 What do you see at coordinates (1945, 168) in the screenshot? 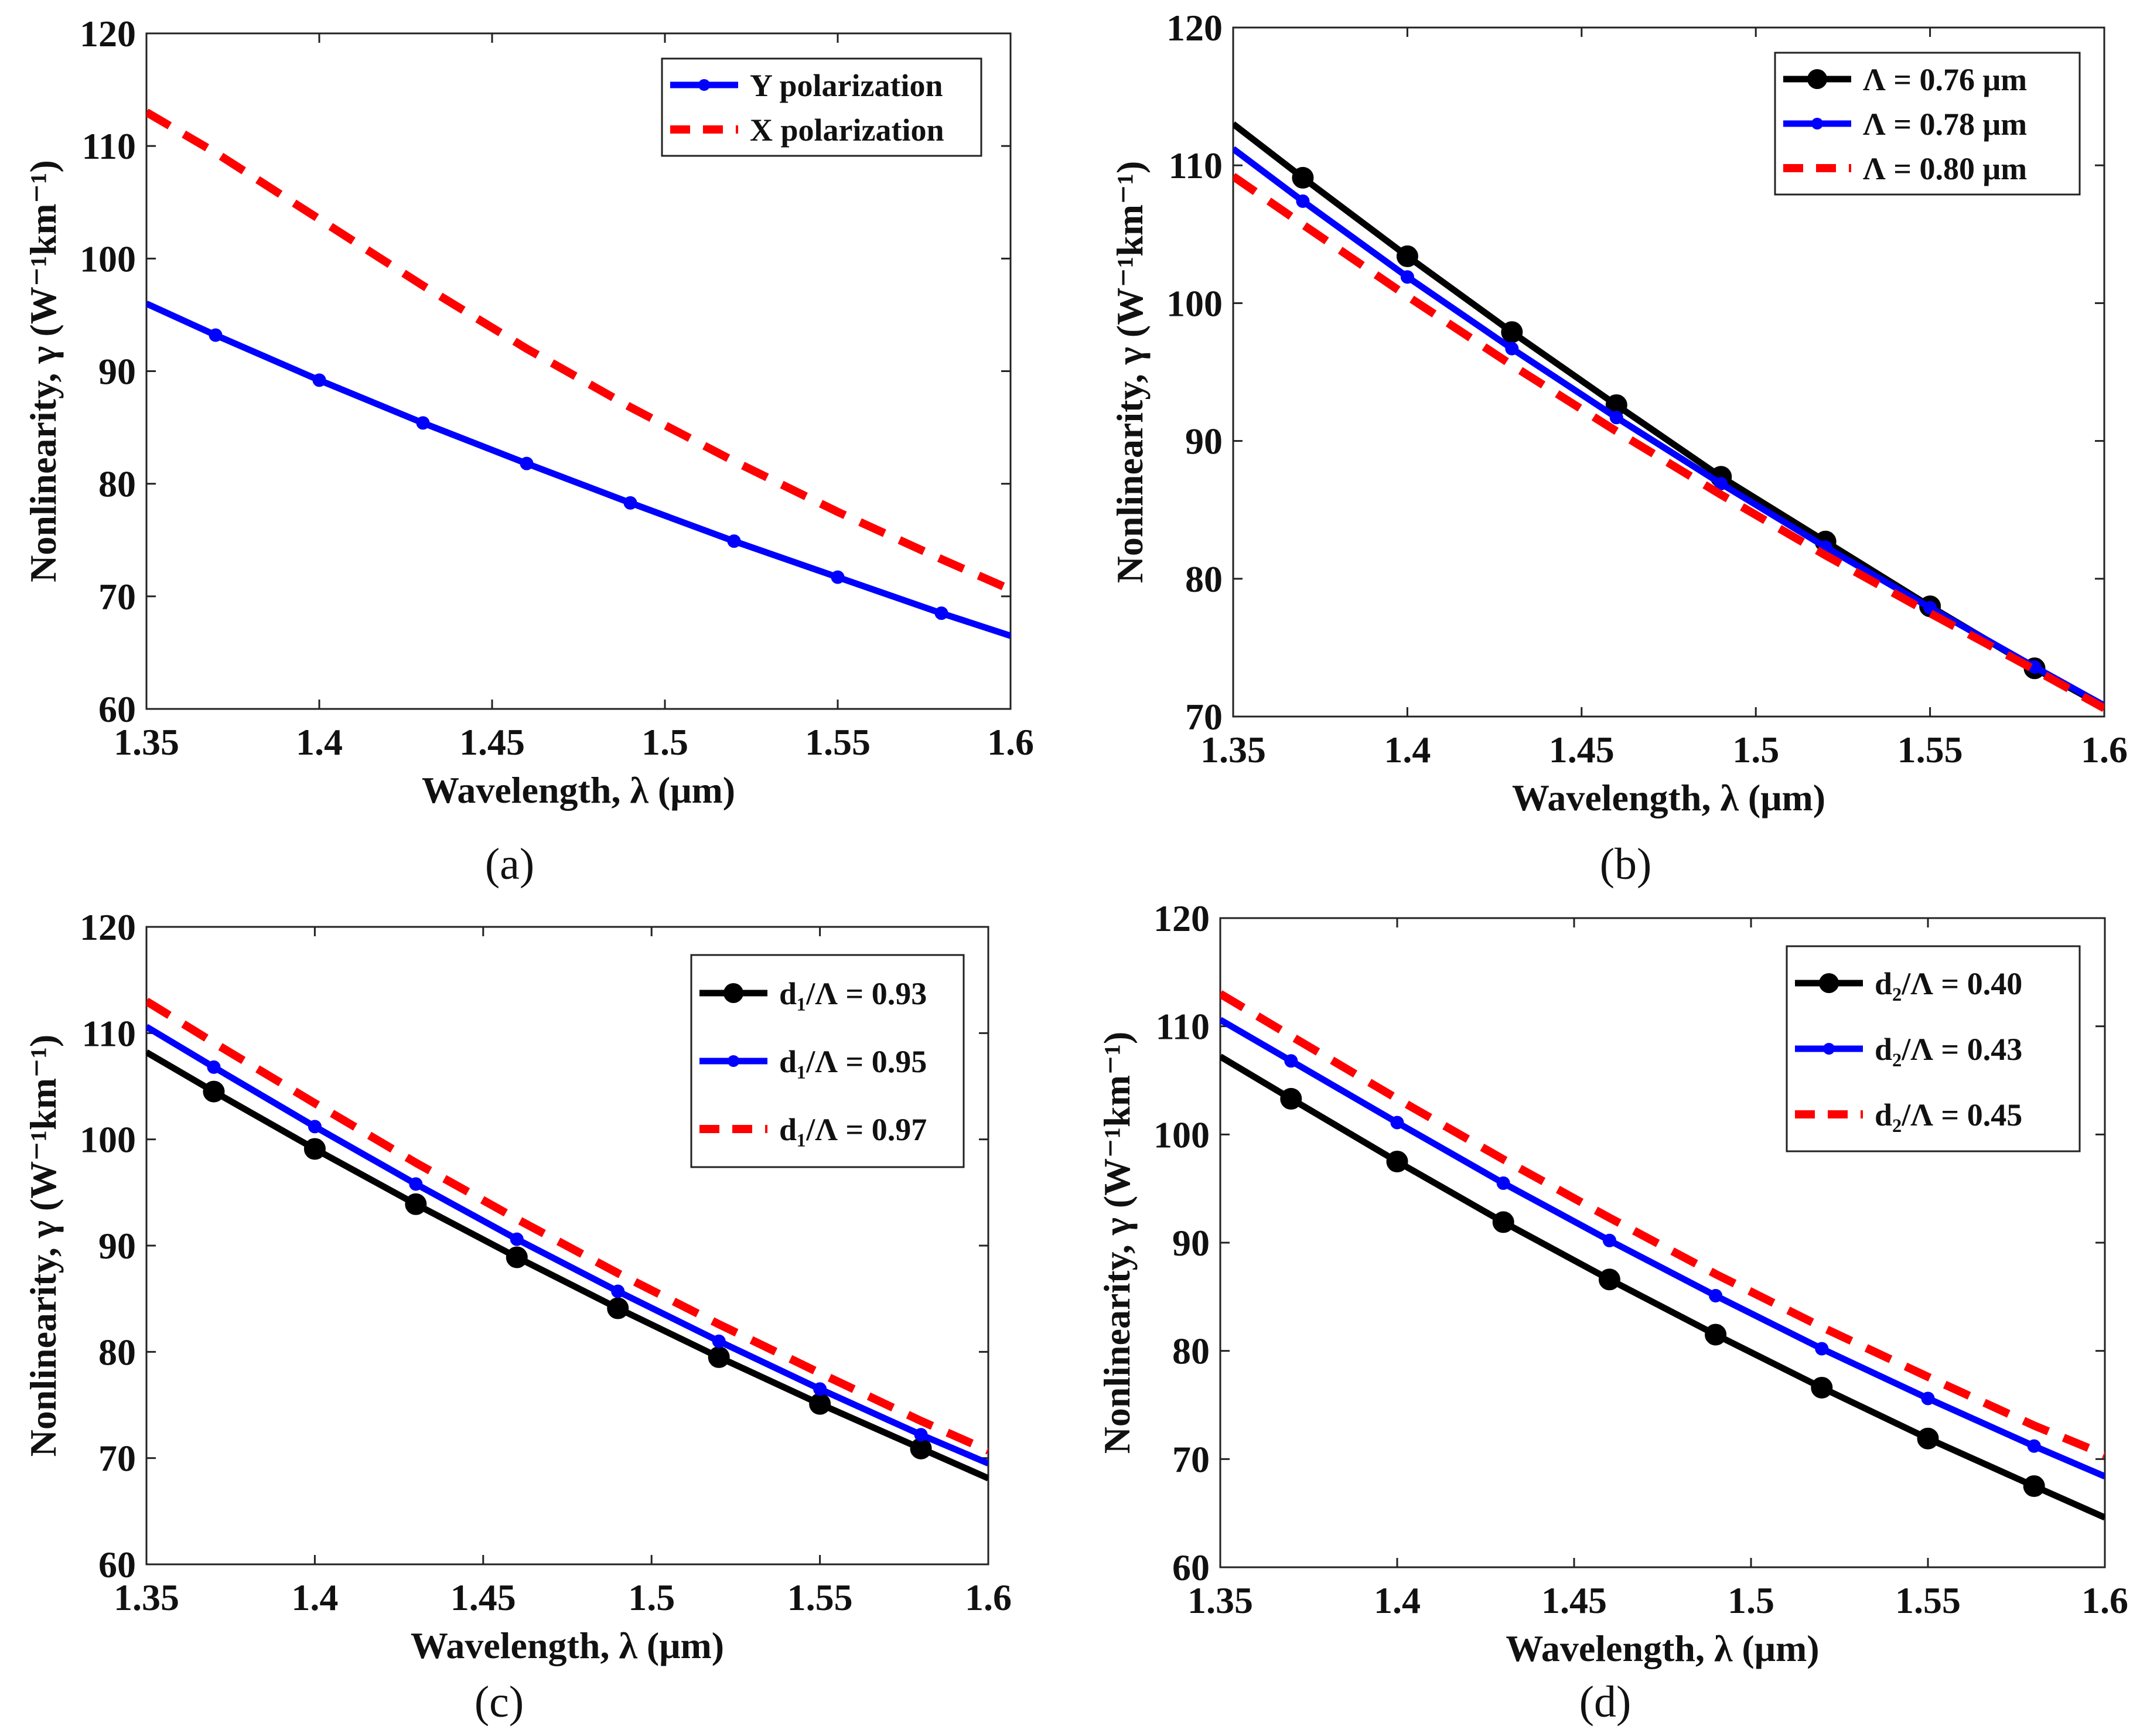
I see `legend-label-2: Λ = 0.80 μm` at bounding box center [1945, 168].